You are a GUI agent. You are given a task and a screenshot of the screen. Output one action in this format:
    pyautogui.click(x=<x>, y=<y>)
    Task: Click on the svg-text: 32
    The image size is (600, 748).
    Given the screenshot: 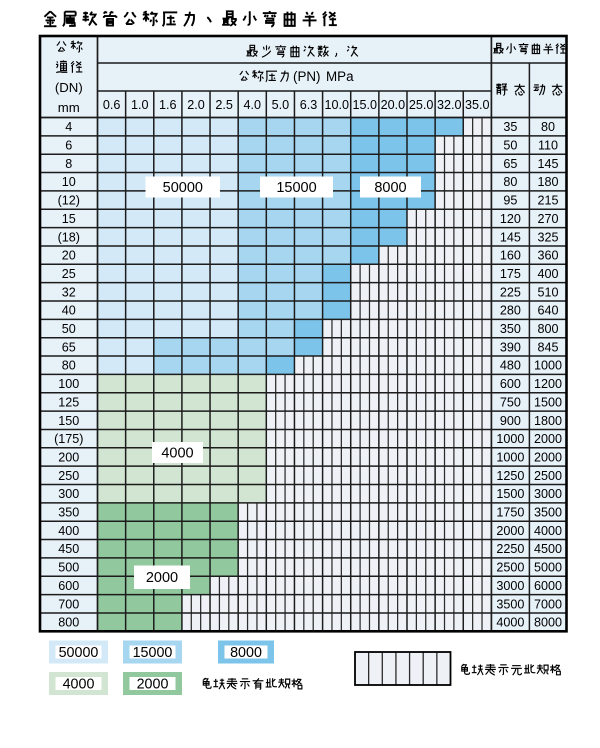 What is the action you would take?
    pyautogui.click(x=69, y=292)
    